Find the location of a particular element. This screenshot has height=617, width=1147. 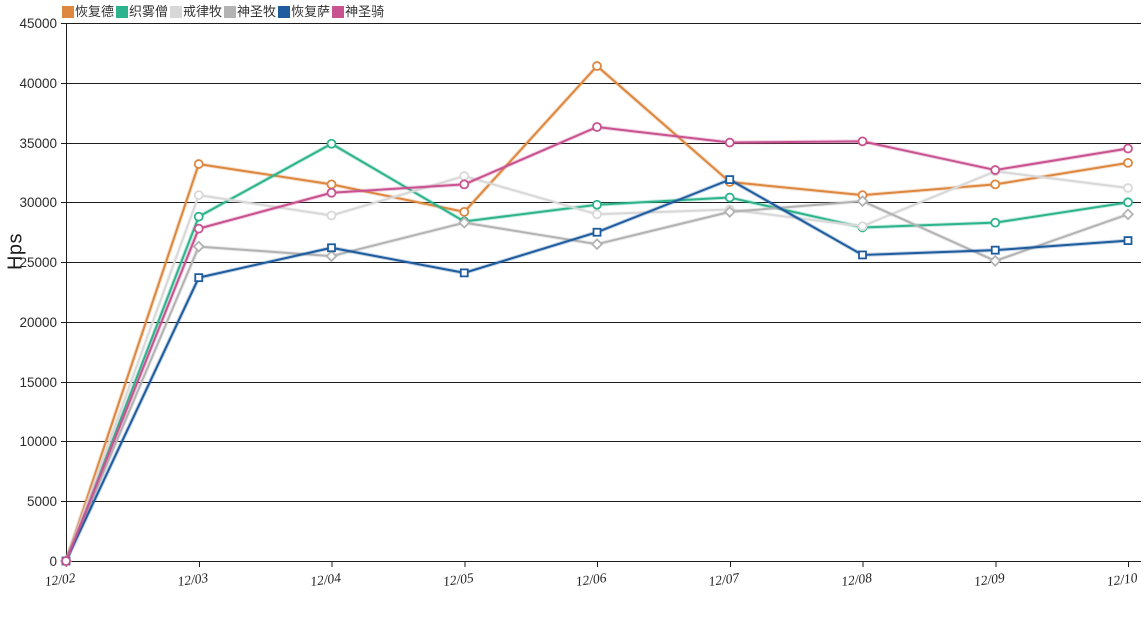

y-tick-label: 5000 is located at coordinates (42, 501).